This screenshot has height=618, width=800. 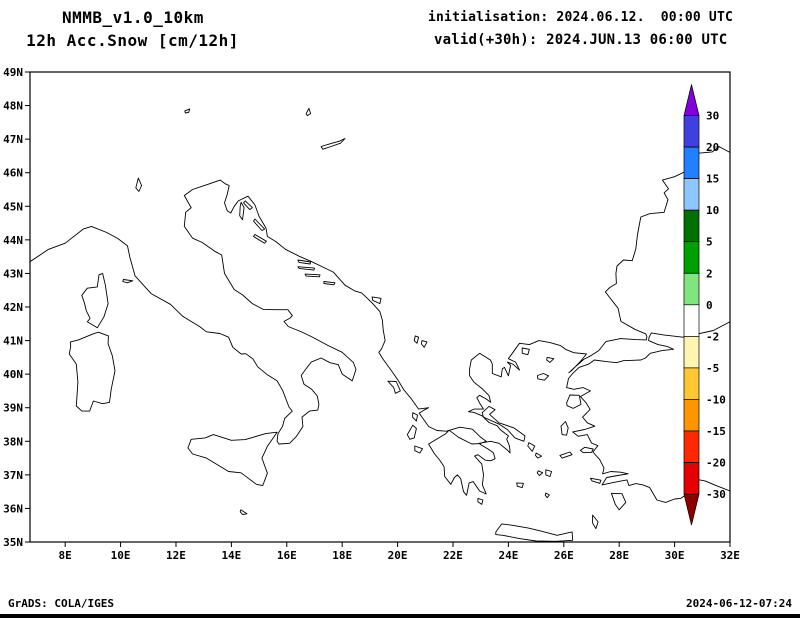 I want to click on lake-chiemsee, so click(x=187, y=111).